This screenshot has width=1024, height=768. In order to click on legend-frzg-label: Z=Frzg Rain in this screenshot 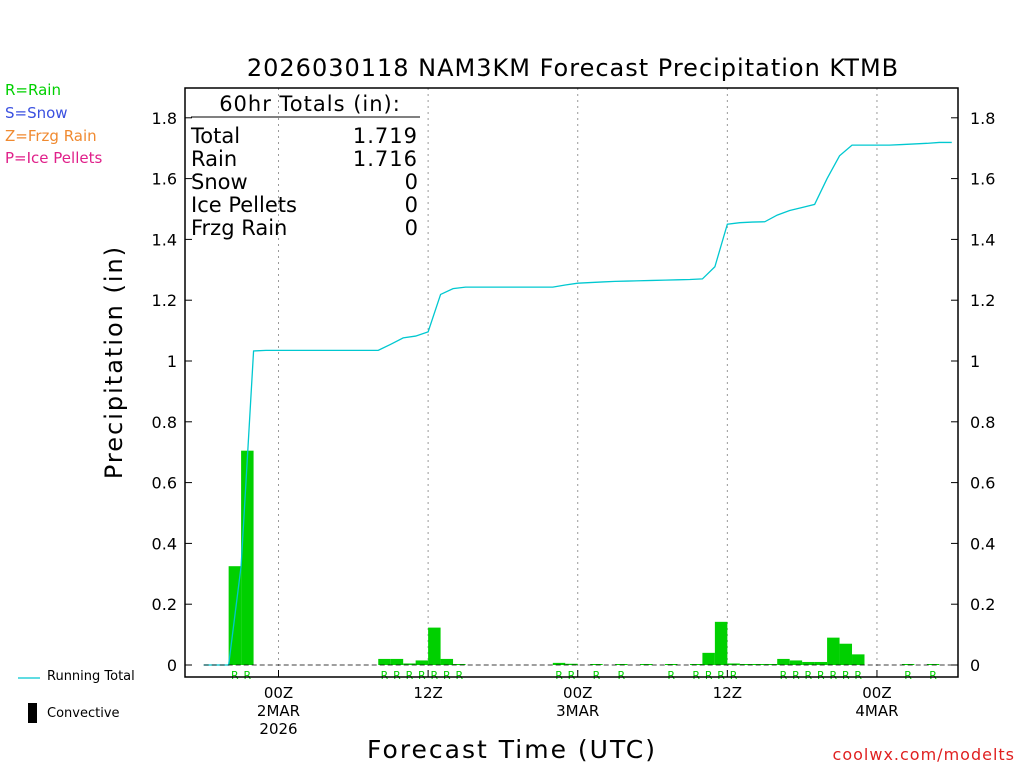, I will do `click(51, 136)`.